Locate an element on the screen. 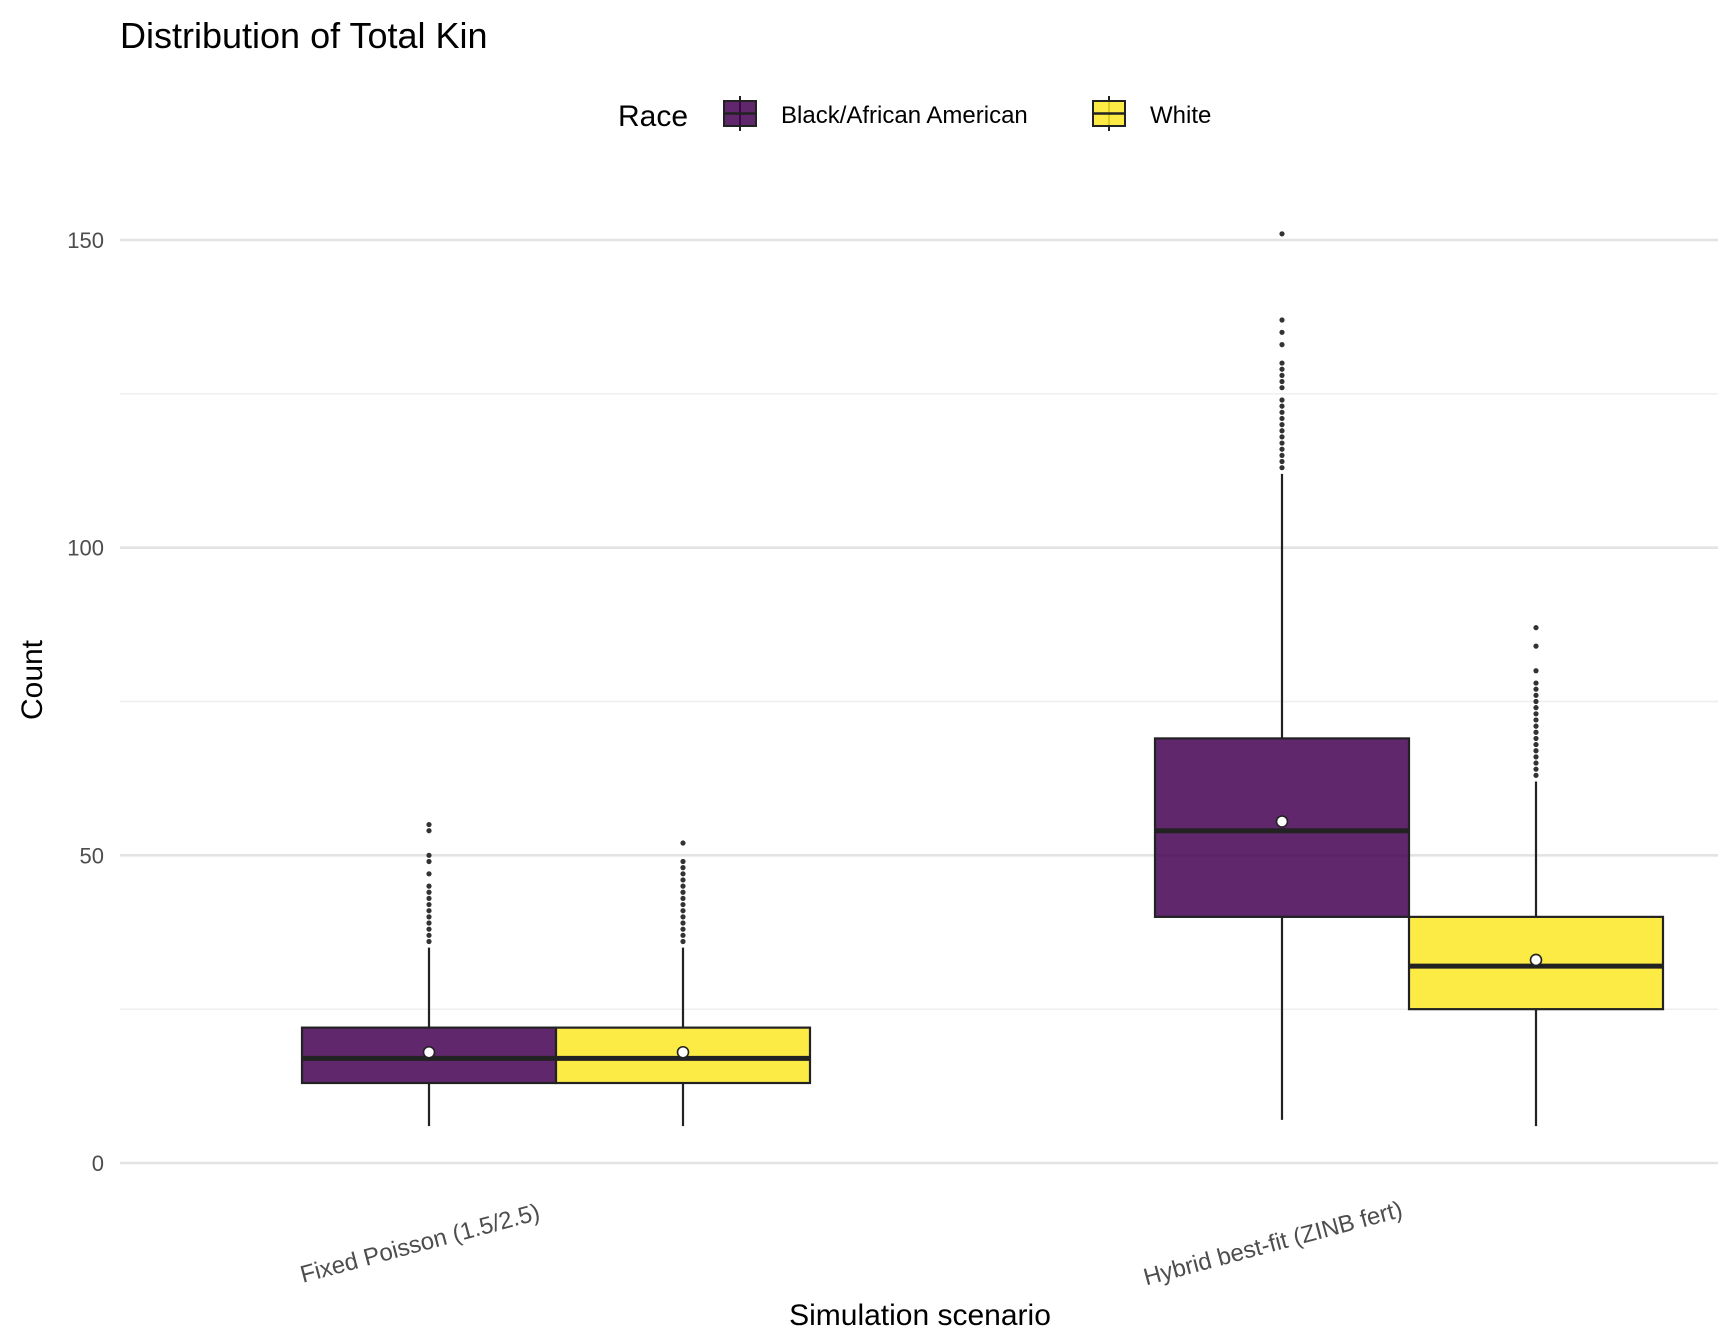 Image resolution: width=1728 pixels, height=1344 pixels. x-tick-label: Hybrid best-fit (ZINB fert) is located at coordinates (1273, 1243).